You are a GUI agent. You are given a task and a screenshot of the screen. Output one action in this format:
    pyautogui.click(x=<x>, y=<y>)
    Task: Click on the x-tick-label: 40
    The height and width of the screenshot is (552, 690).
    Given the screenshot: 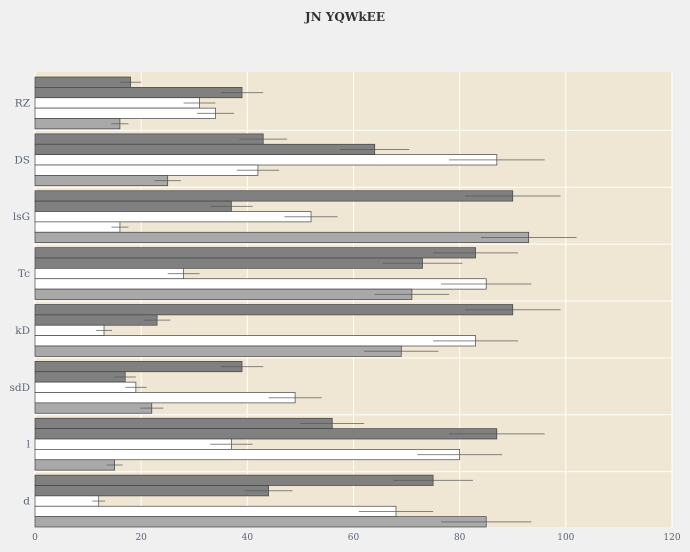 What is the action you would take?
    pyautogui.click(x=248, y=538)
    